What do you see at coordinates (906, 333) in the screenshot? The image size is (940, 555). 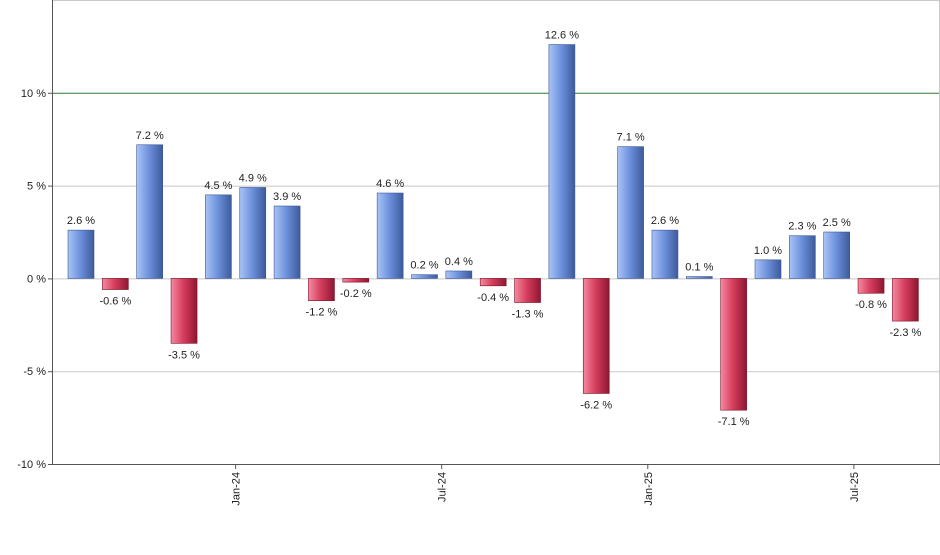 I see `bar-value-label: -2.3 %` at bounding box center [906, 333].